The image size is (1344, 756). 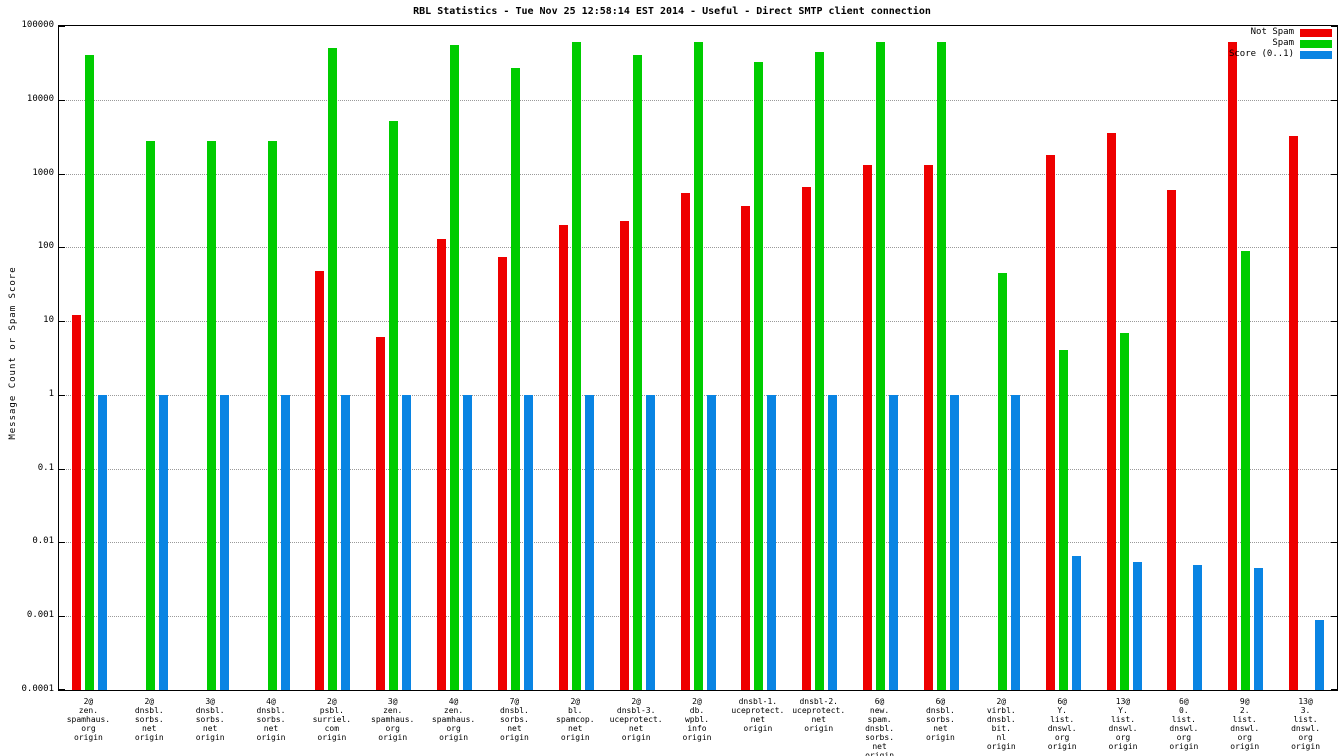 What do you see at coordinates (45, 467) in the screenshot?
I see `y-tick-label: 0.1` at bounding box center [45, 467].